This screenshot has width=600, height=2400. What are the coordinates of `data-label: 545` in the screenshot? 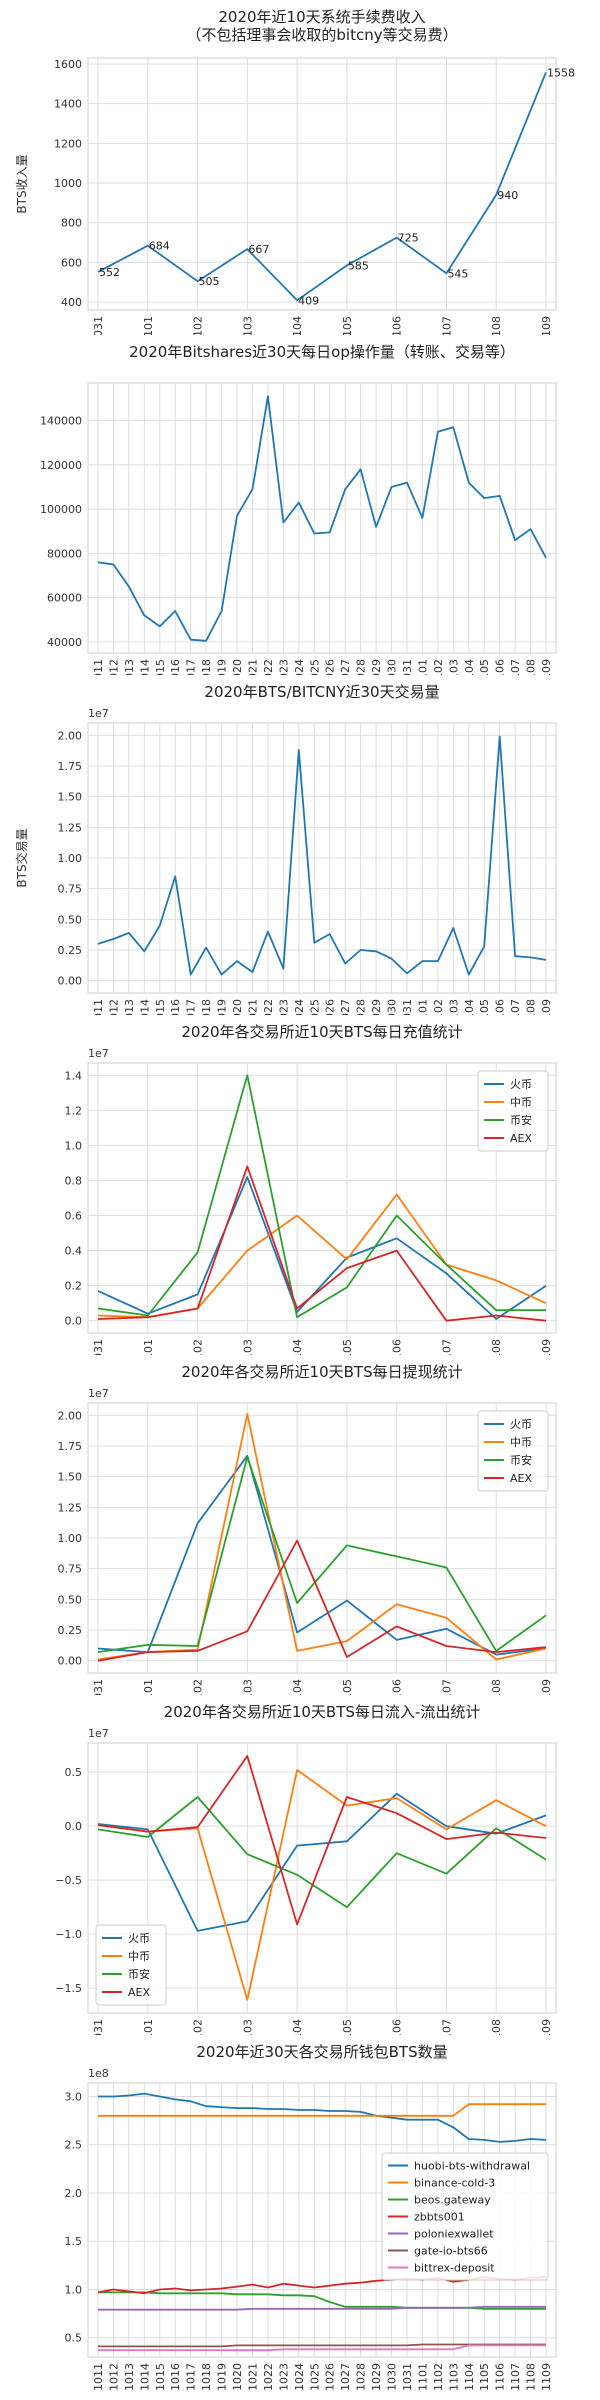 It's located at (457, 273).